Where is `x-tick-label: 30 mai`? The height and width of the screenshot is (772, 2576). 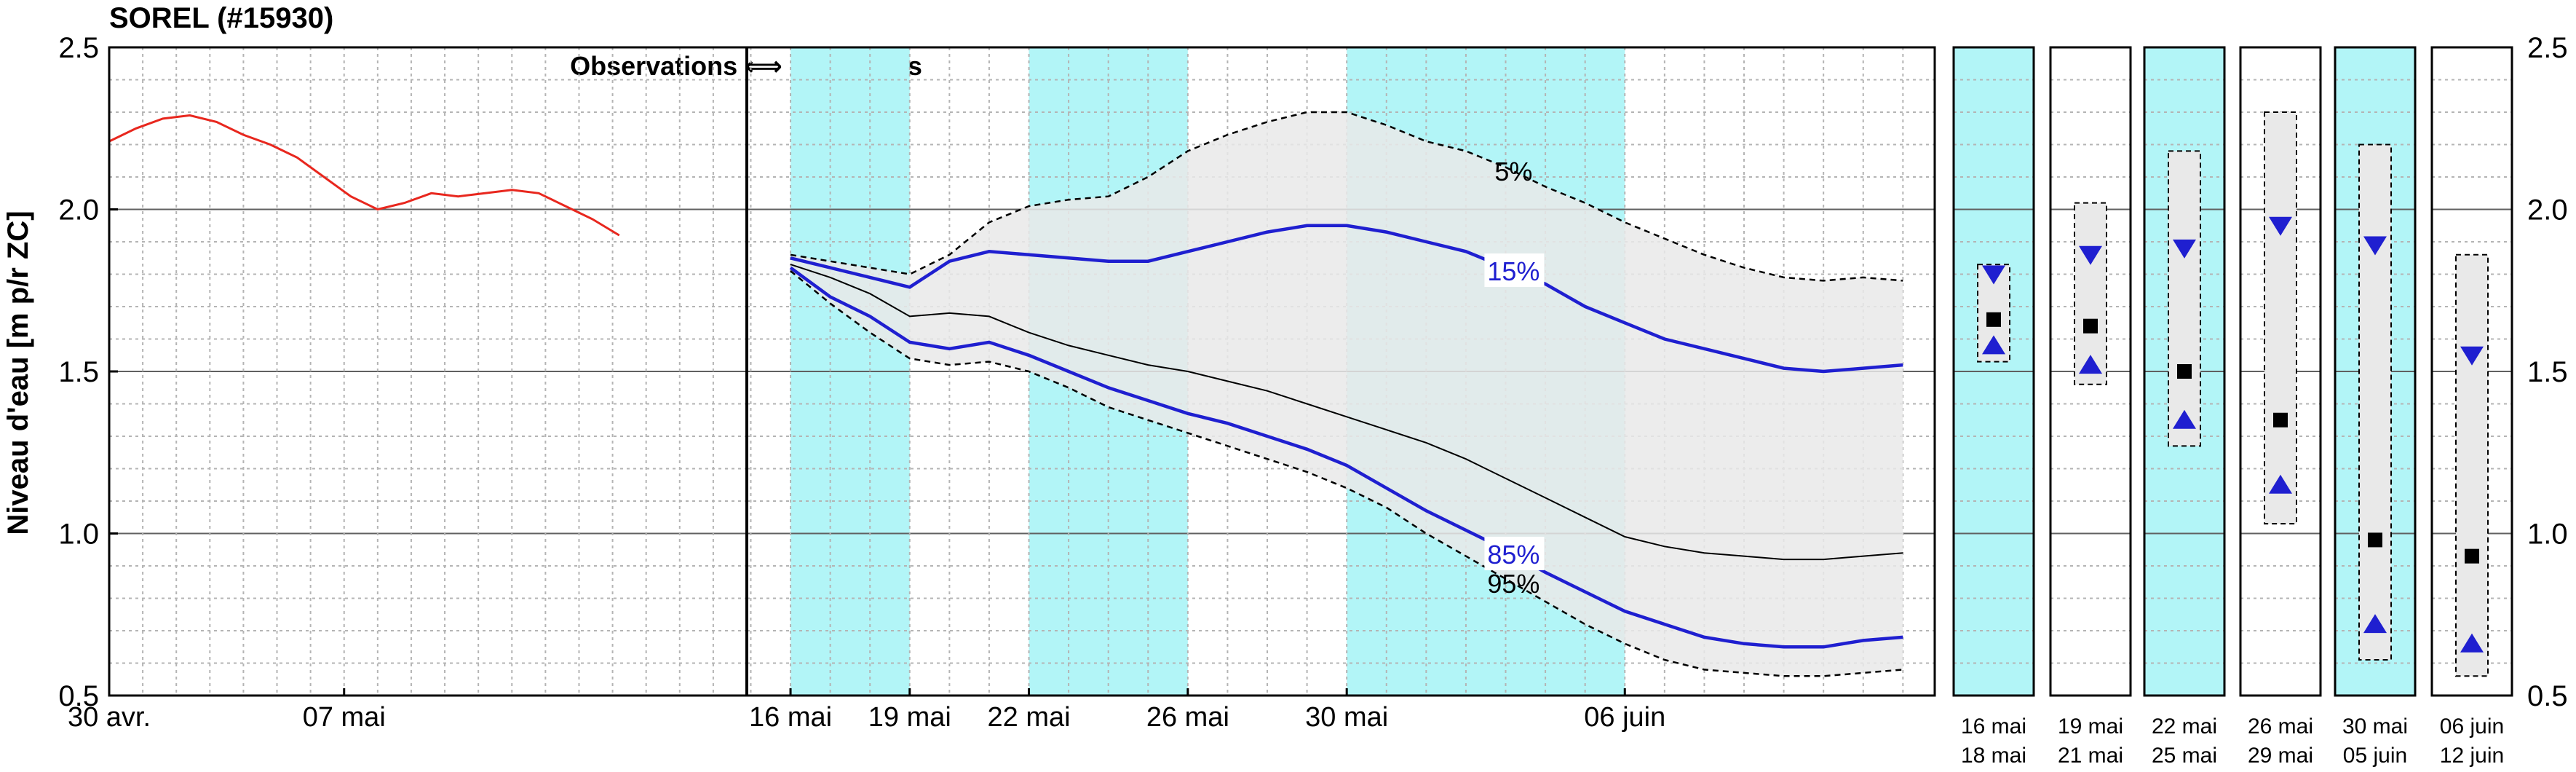
x-tick-label: 30 mai is located at coordinates (1346, 717).